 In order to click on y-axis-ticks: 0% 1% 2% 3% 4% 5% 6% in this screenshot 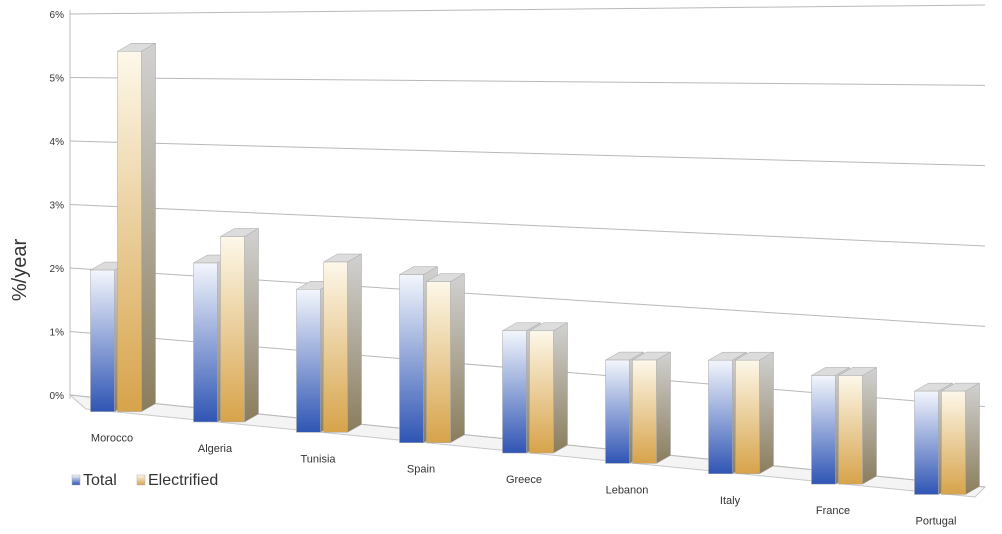, I will do `click(57, 206)`.